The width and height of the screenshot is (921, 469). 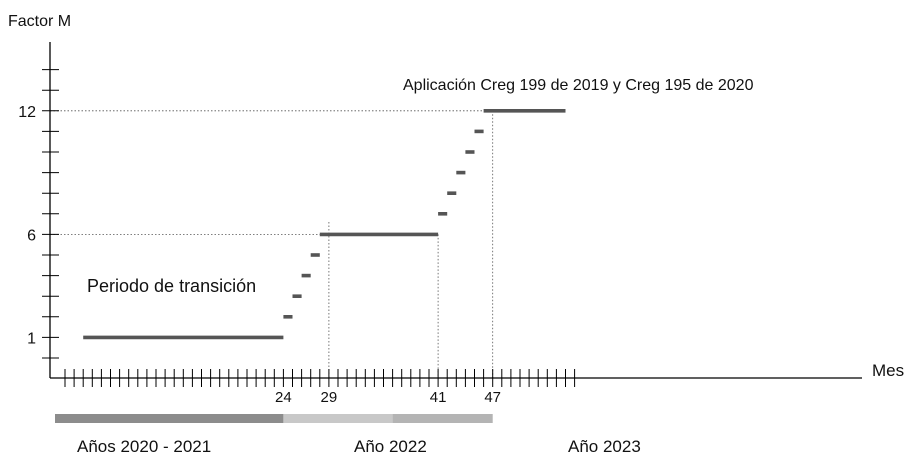 I want to click on x-tick-label: 41, so click(x=438, y=397).